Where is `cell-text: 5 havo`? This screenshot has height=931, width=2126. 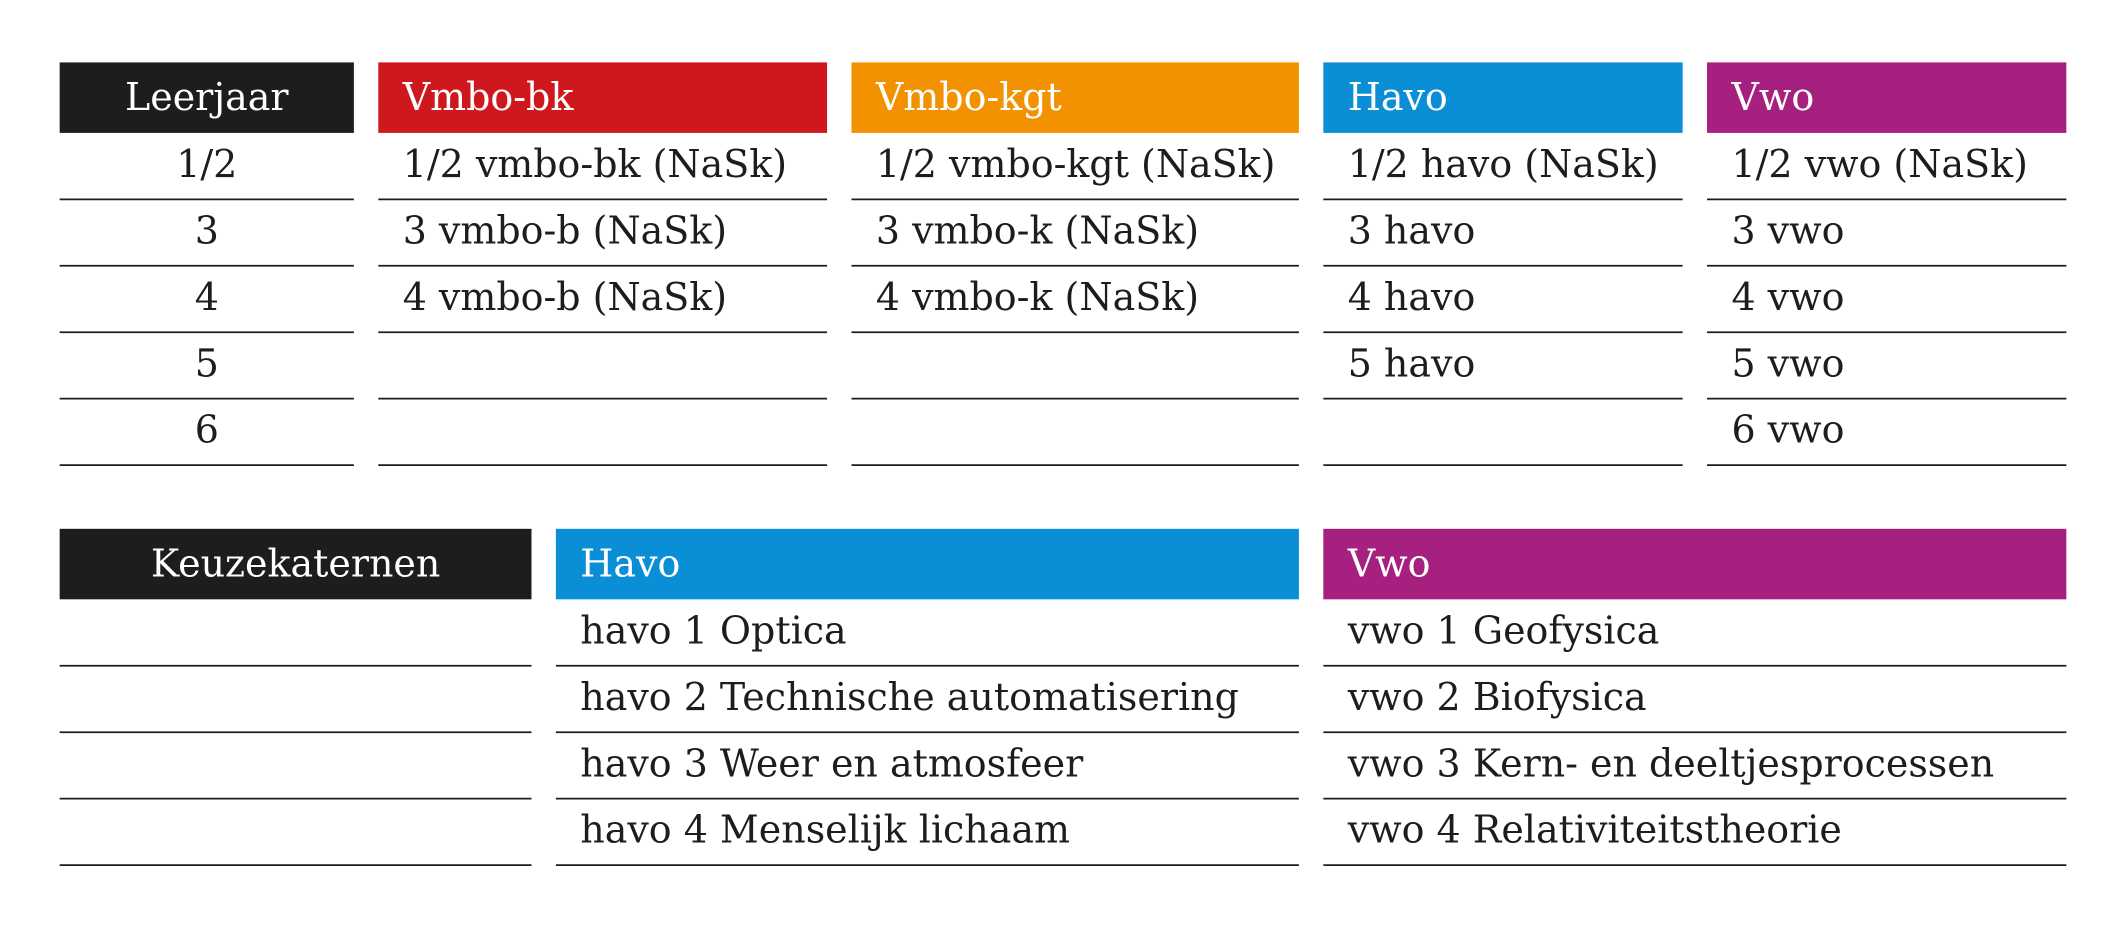
cell-text: 5 havo is located at coordinates (1412, 363).